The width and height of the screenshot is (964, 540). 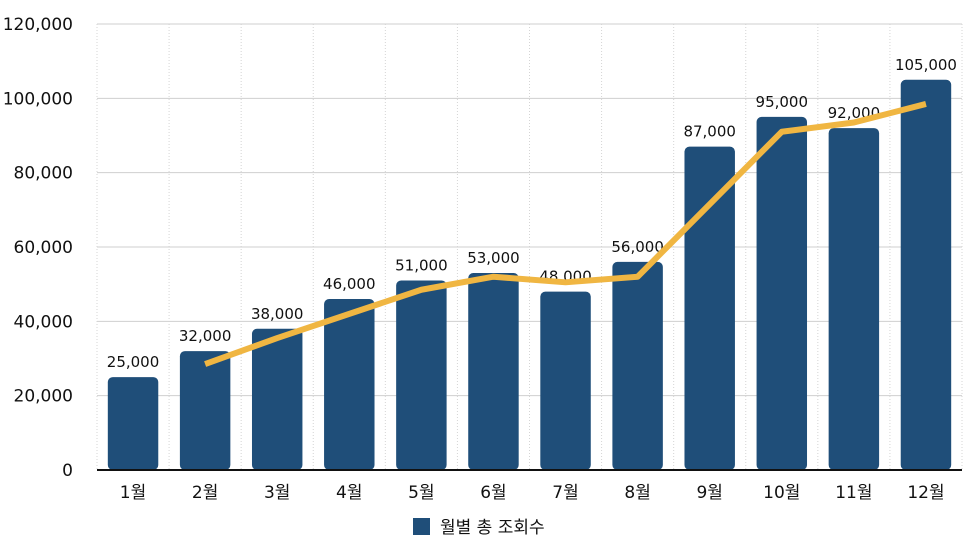 I want to click on data-label: 25,000, so click(x=133, y=362).